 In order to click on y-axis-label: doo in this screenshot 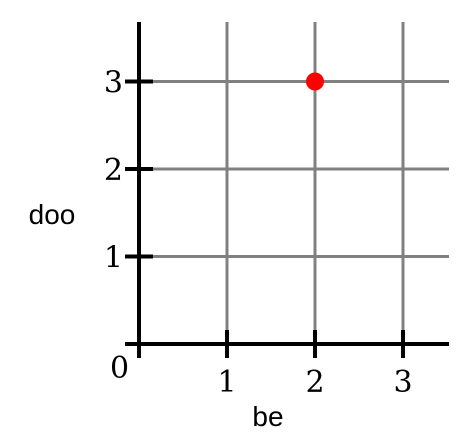, I will do `click(52, 214)`.